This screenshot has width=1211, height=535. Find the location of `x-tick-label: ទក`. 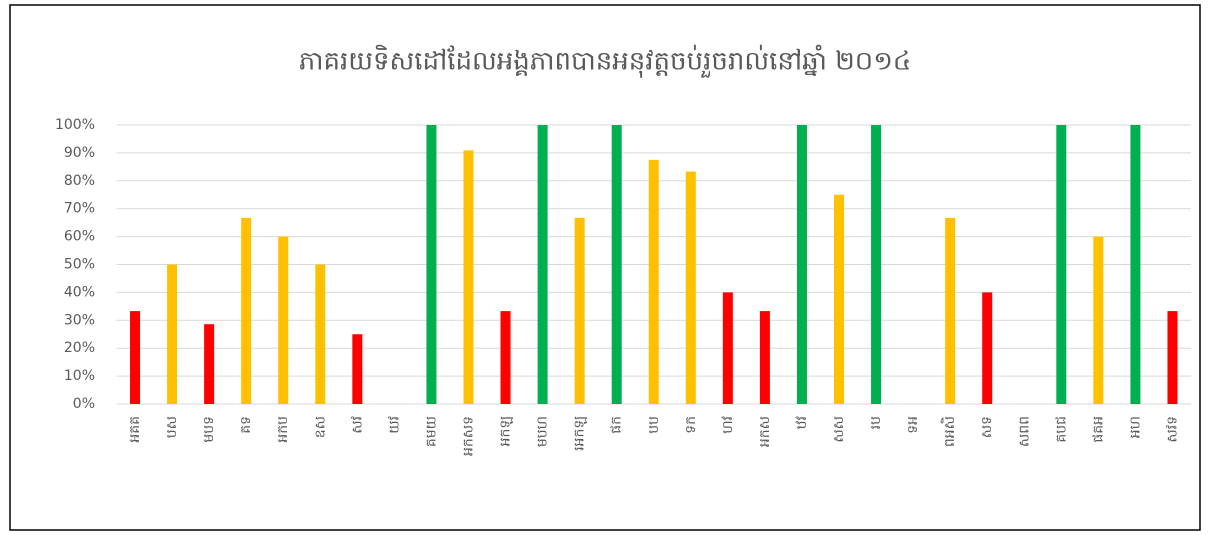

x-tick-label: ទក is located at coordinates (691, 425).